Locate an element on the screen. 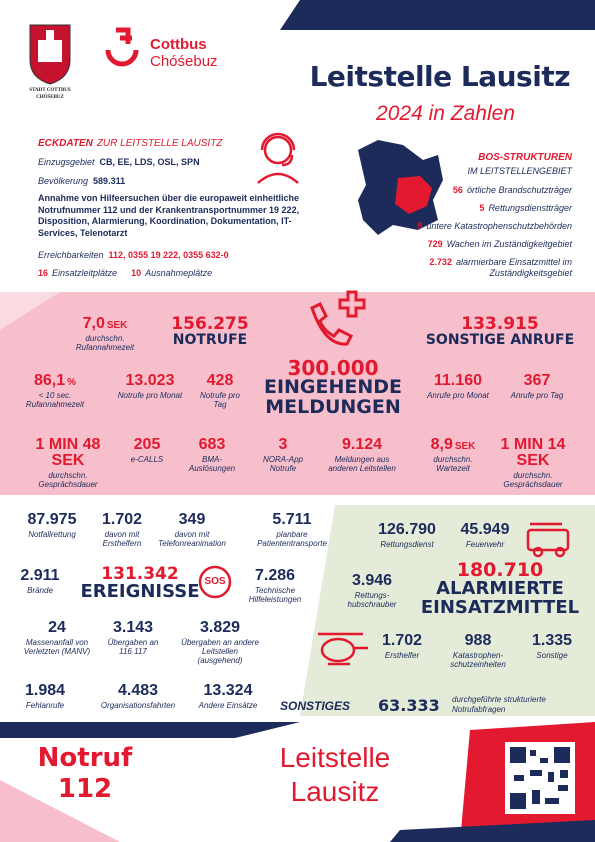 Image resolution: width=595 pixels, height=842 pixels. stat-value: 7.286 is located at coordinates (275, 575).